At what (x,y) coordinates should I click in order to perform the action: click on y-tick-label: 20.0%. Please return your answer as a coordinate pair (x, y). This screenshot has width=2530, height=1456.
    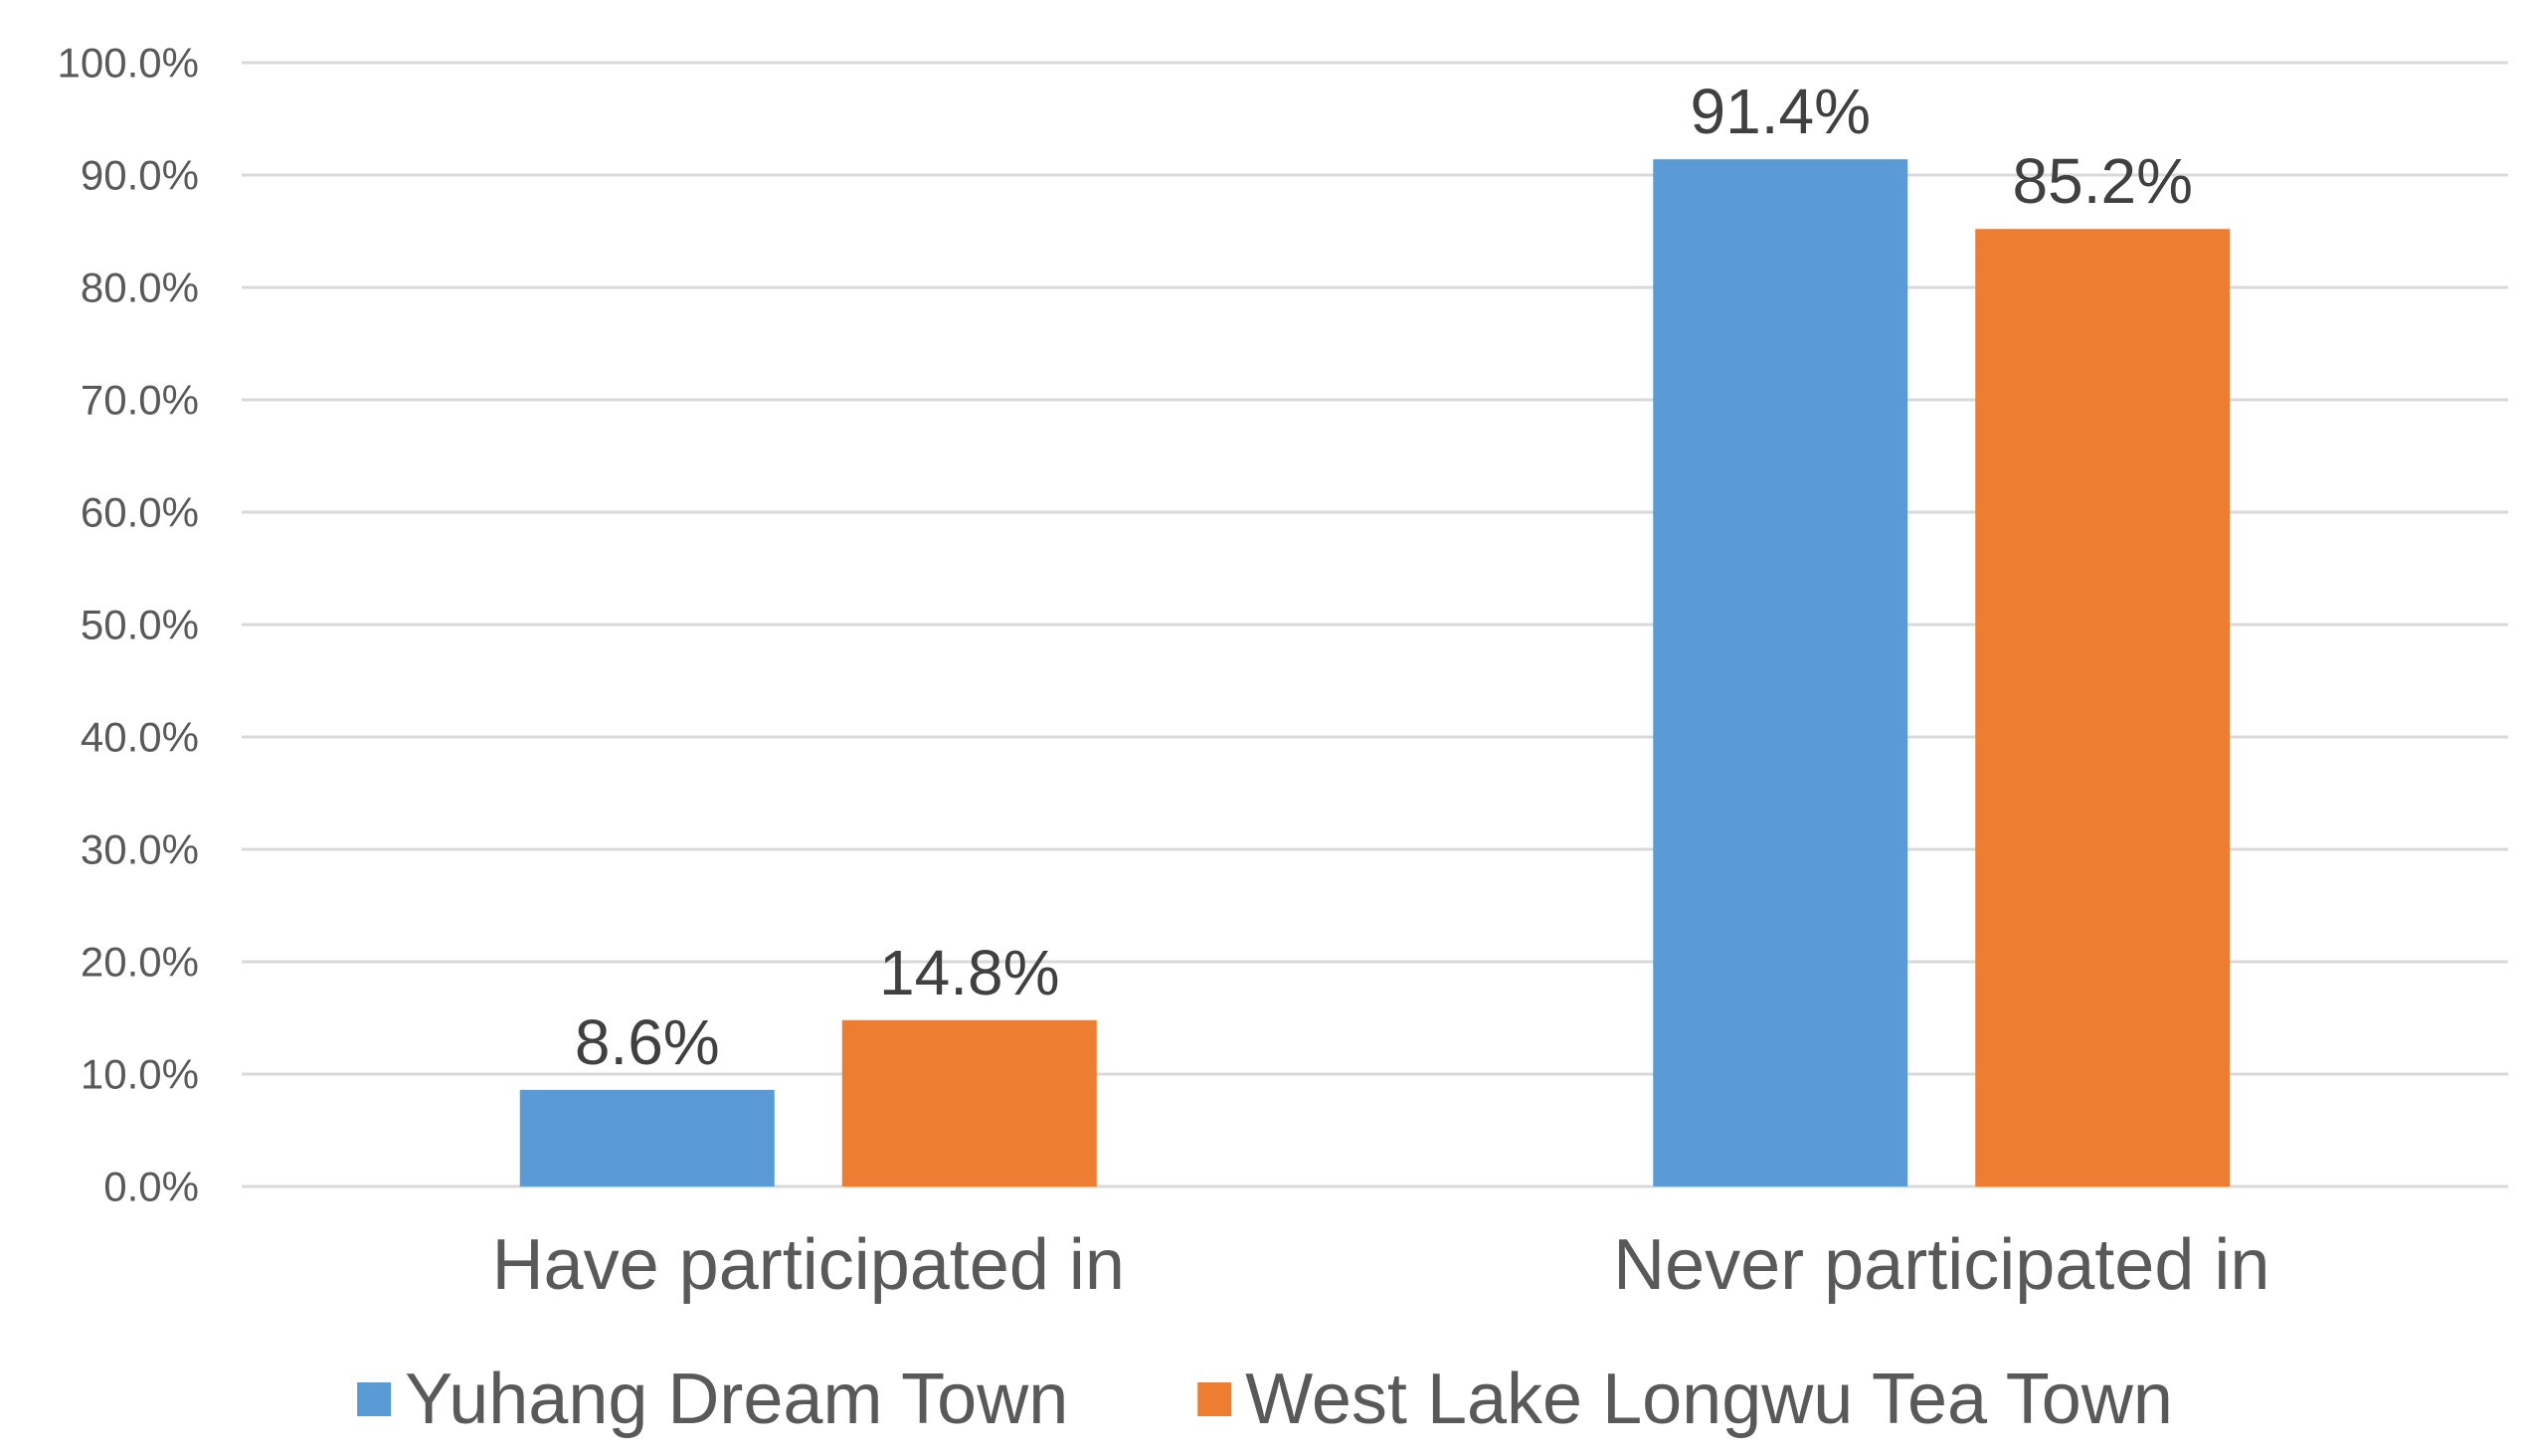
    Looking at the image, I should click on (140, 962).